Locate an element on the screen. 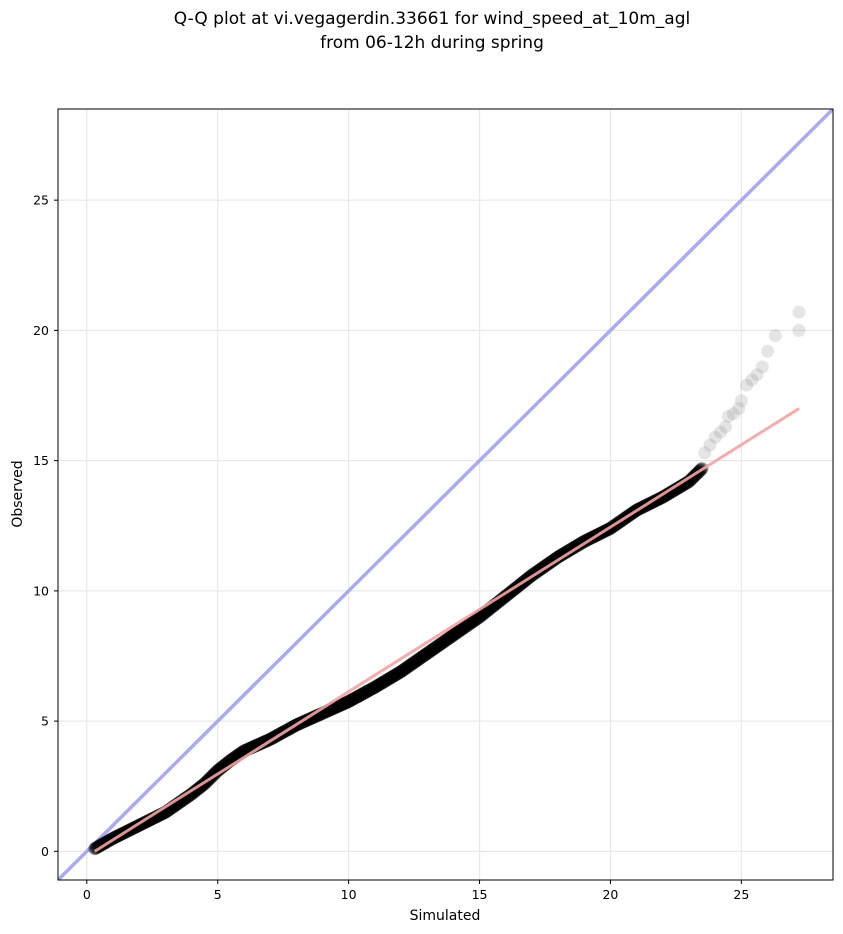  x-tick-label: 15 is located at coordinates (480, 894).